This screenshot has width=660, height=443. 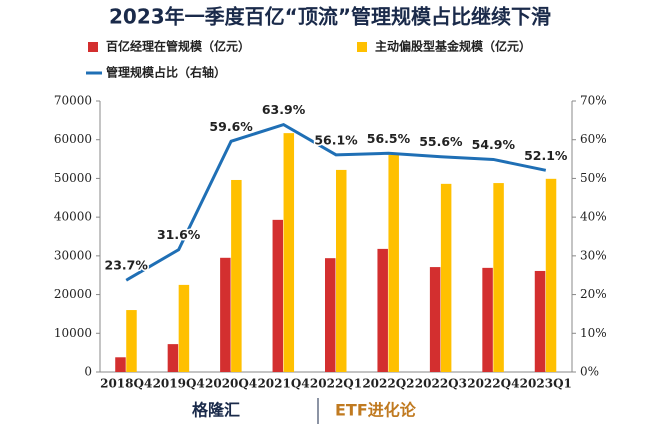 I want to click on y-tick-label: 20000, so click(x=73, y=294).